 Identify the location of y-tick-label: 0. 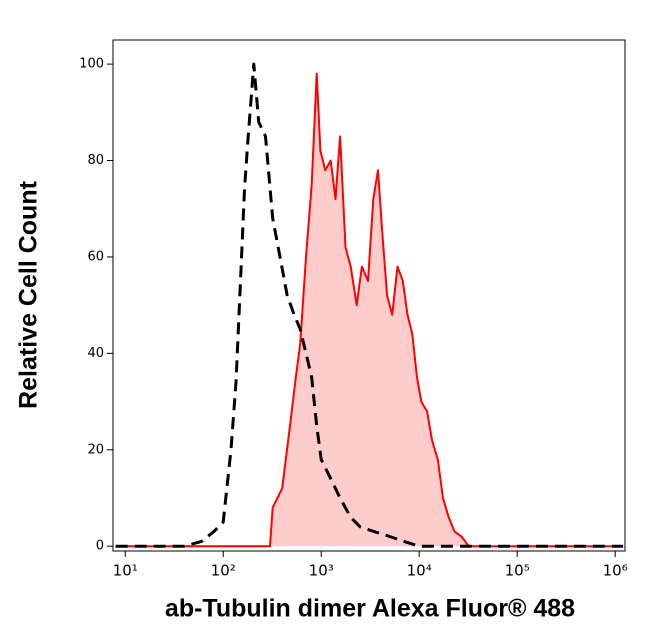
(100, 546).